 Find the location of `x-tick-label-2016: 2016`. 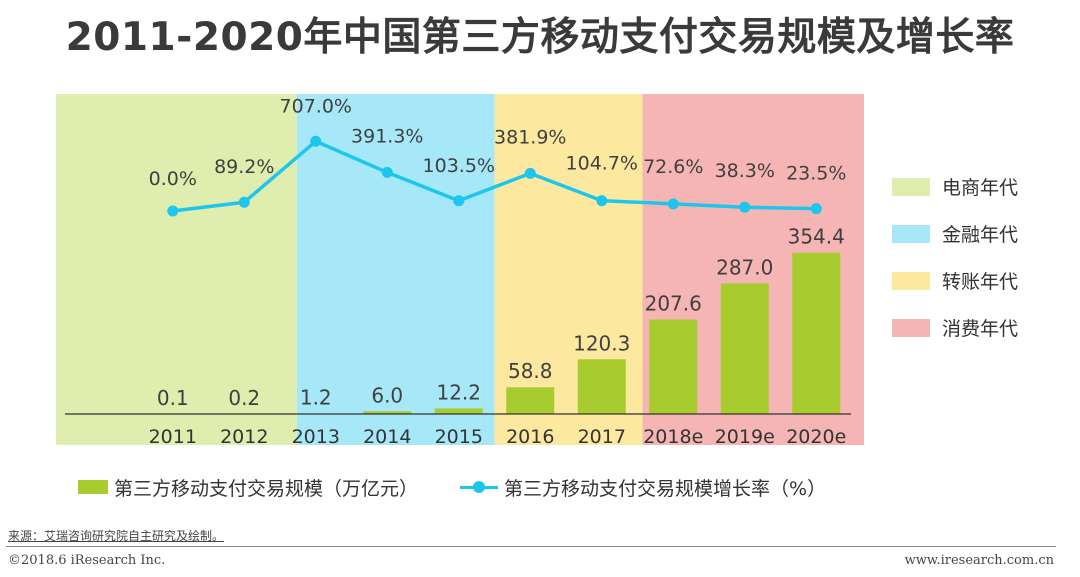

x-tick-label-2016: 2016 is located at coordinates (530, 437).